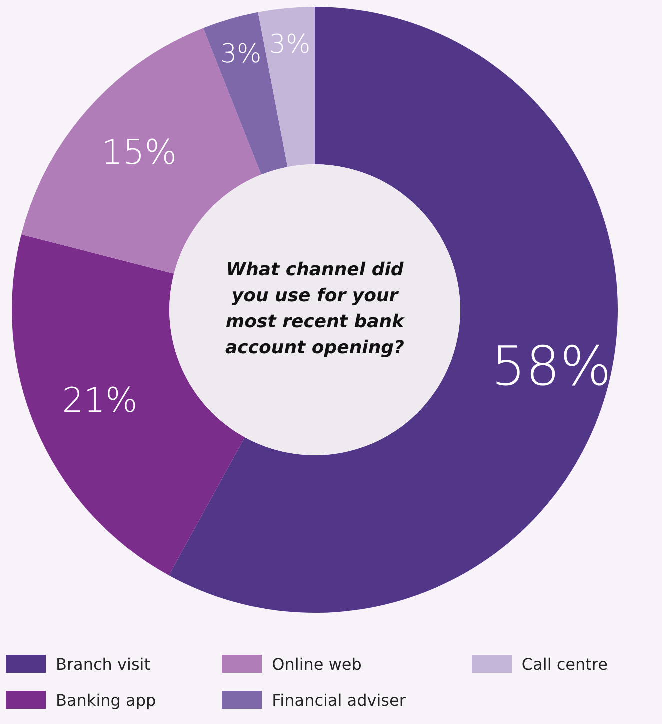 This screenshot has height=724, width=662. Describe the element at coordinates (316, 309) in the screenshot. I see `text: What channel did you use for your most recent bank account opening?` at that location.